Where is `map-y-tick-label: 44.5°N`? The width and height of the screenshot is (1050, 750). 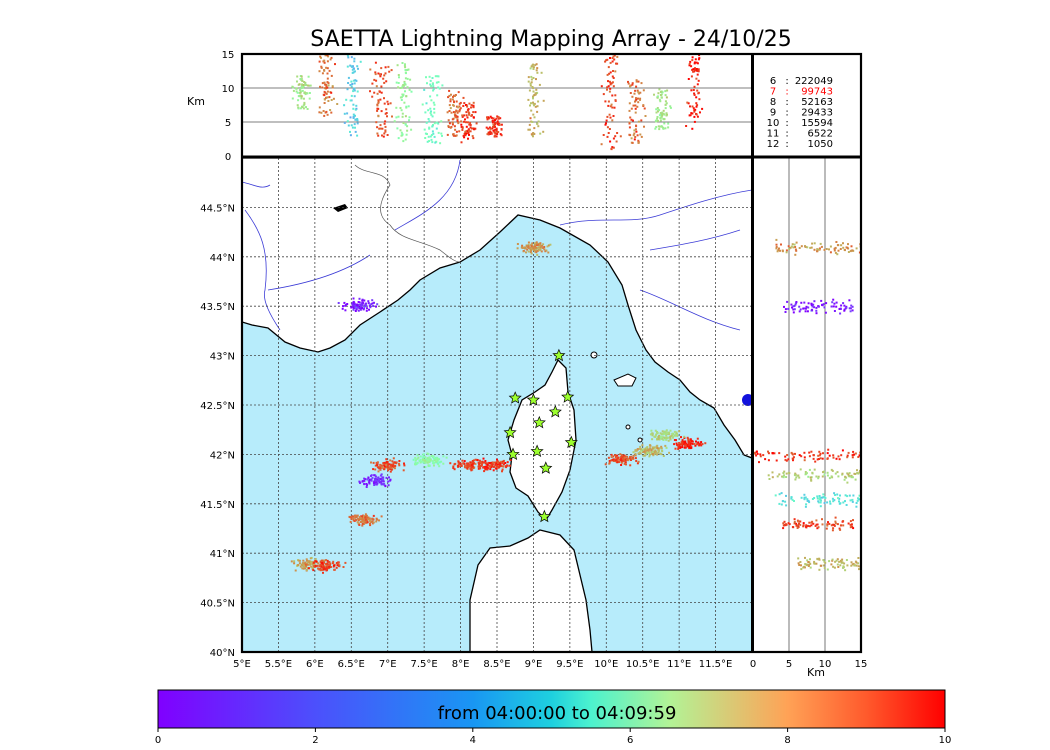 map-y-tick-label: 44.5°N is located at coordinates (217, 208).